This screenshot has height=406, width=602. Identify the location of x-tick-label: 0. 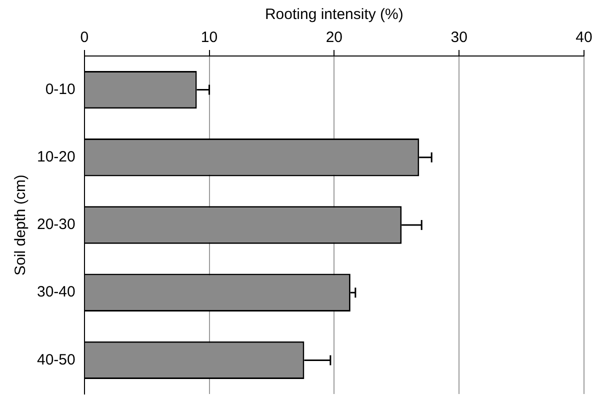
(84, 37).